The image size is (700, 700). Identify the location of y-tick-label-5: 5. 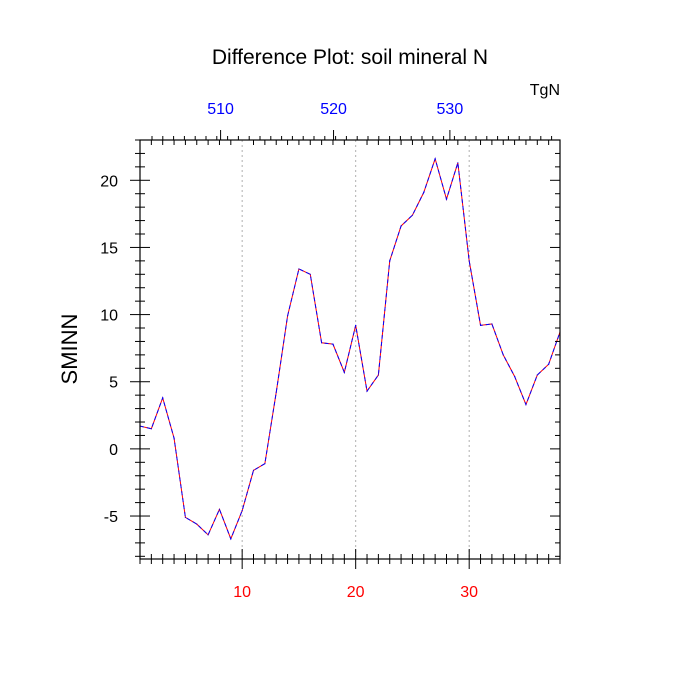
(113, 383).